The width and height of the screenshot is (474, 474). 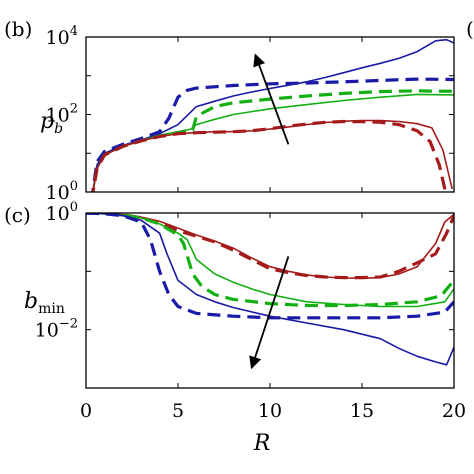 What do you see at coordinates (178, 411) in the screenshot?
I see `panel-c-x-tick-label-5: 5` at bounding box center [178, 411].